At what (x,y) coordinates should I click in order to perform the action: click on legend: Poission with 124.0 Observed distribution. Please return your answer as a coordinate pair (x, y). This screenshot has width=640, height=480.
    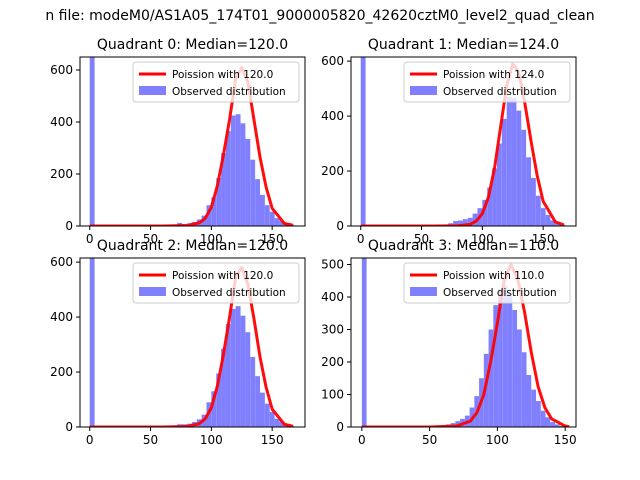
    Looking at the image, I should click on (487, 82).